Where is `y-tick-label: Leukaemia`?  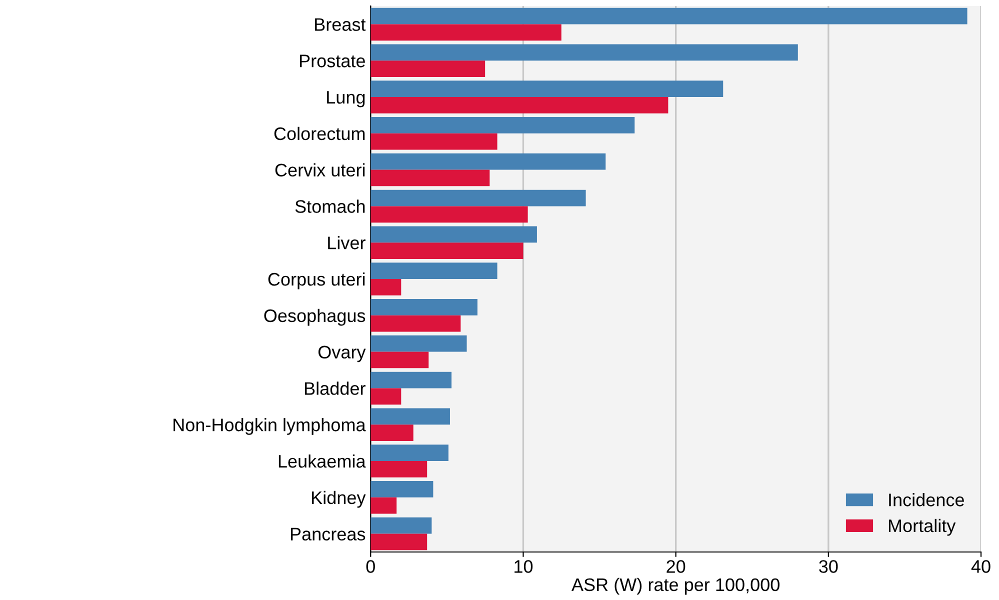 y-tick-label: Leukaemia is located at coordinates (322, 461).